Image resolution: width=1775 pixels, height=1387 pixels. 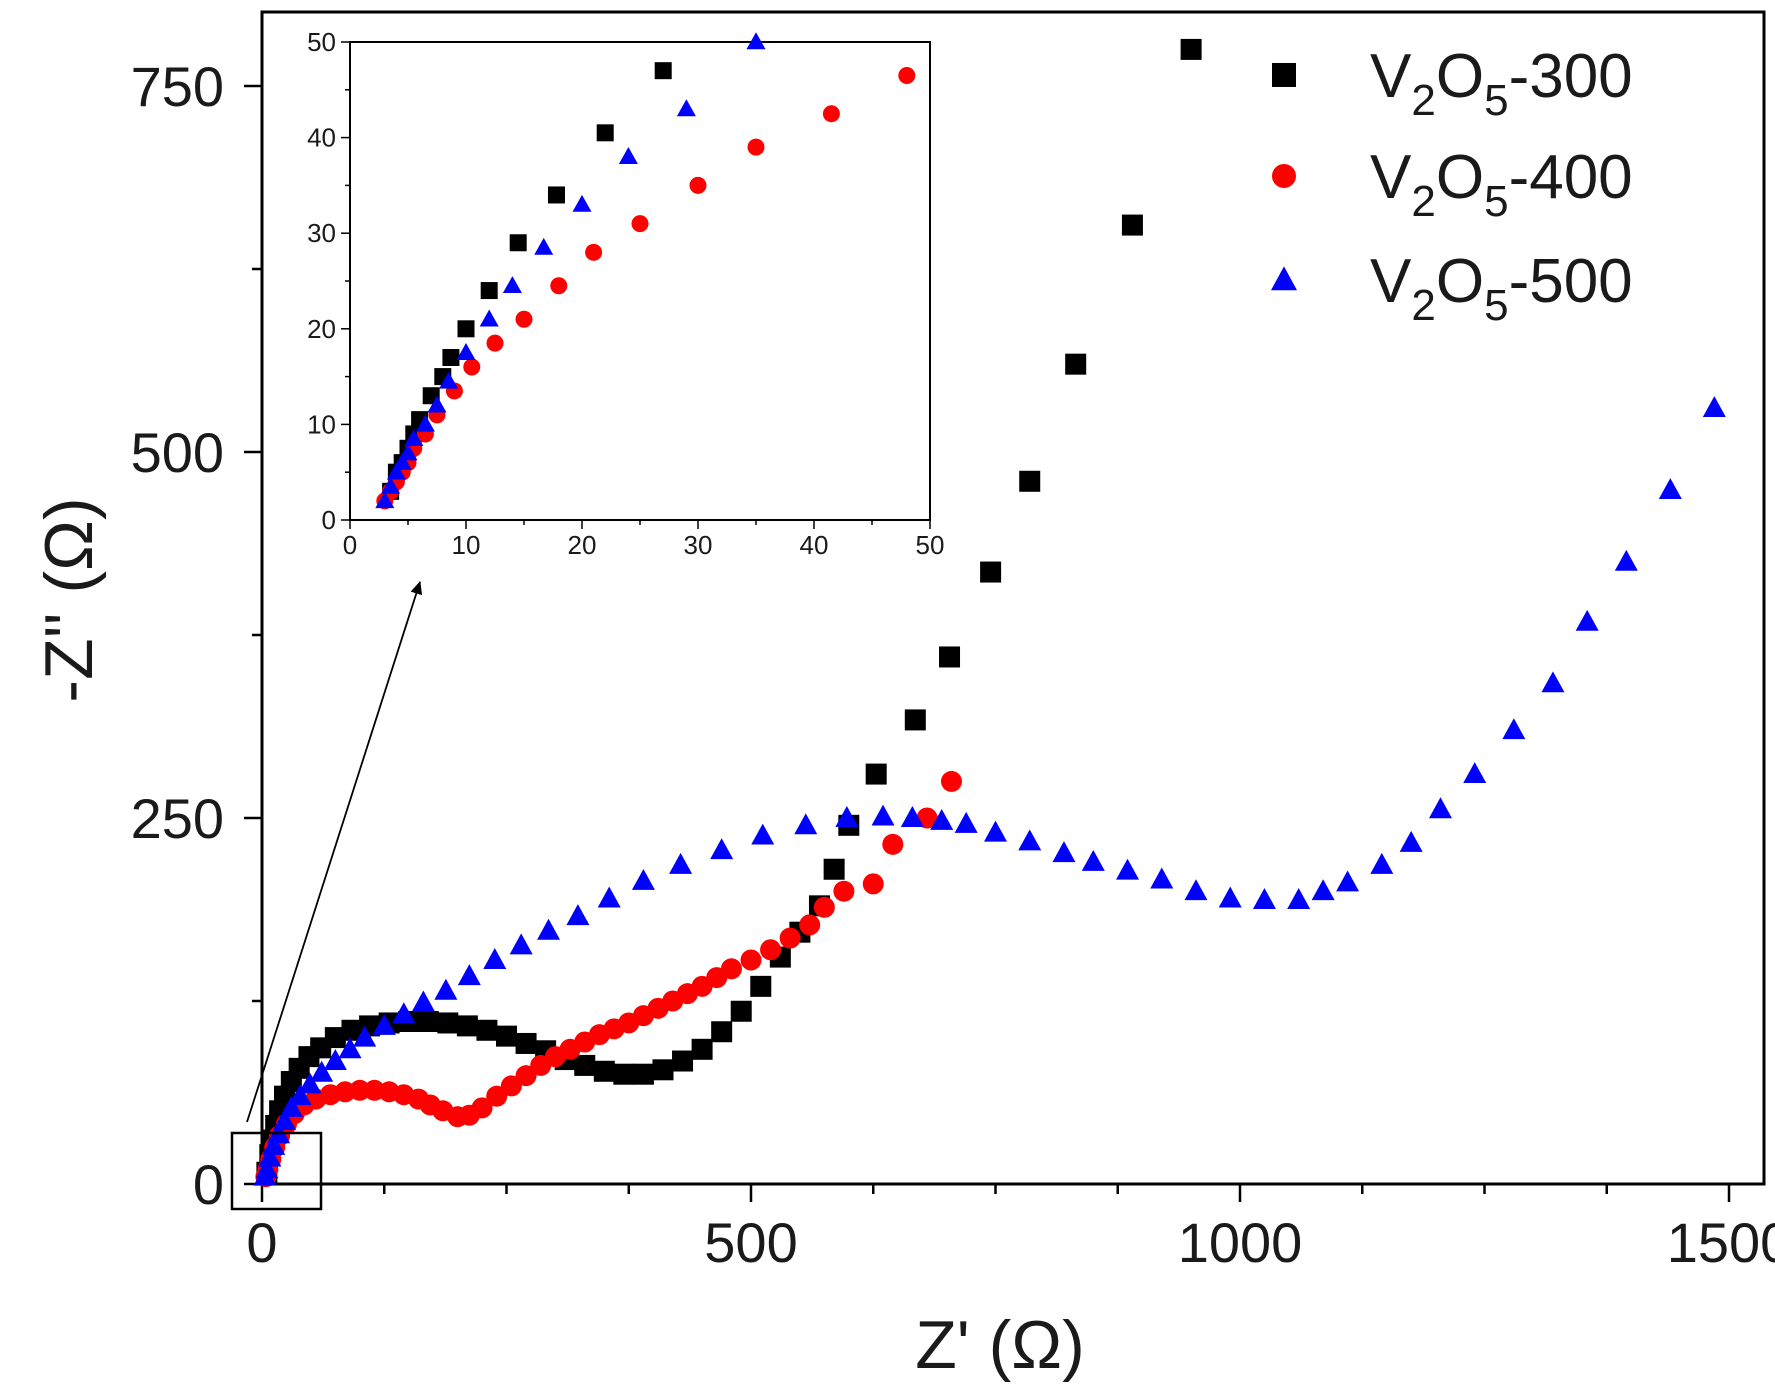 I want to click on x-tick-label: 1000, so click(x=1240, y=1242).